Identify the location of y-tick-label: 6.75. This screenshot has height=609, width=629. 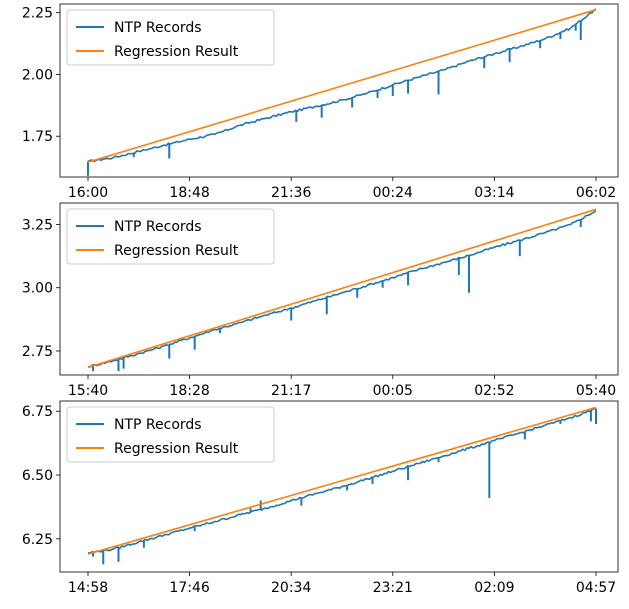
(37, 412).